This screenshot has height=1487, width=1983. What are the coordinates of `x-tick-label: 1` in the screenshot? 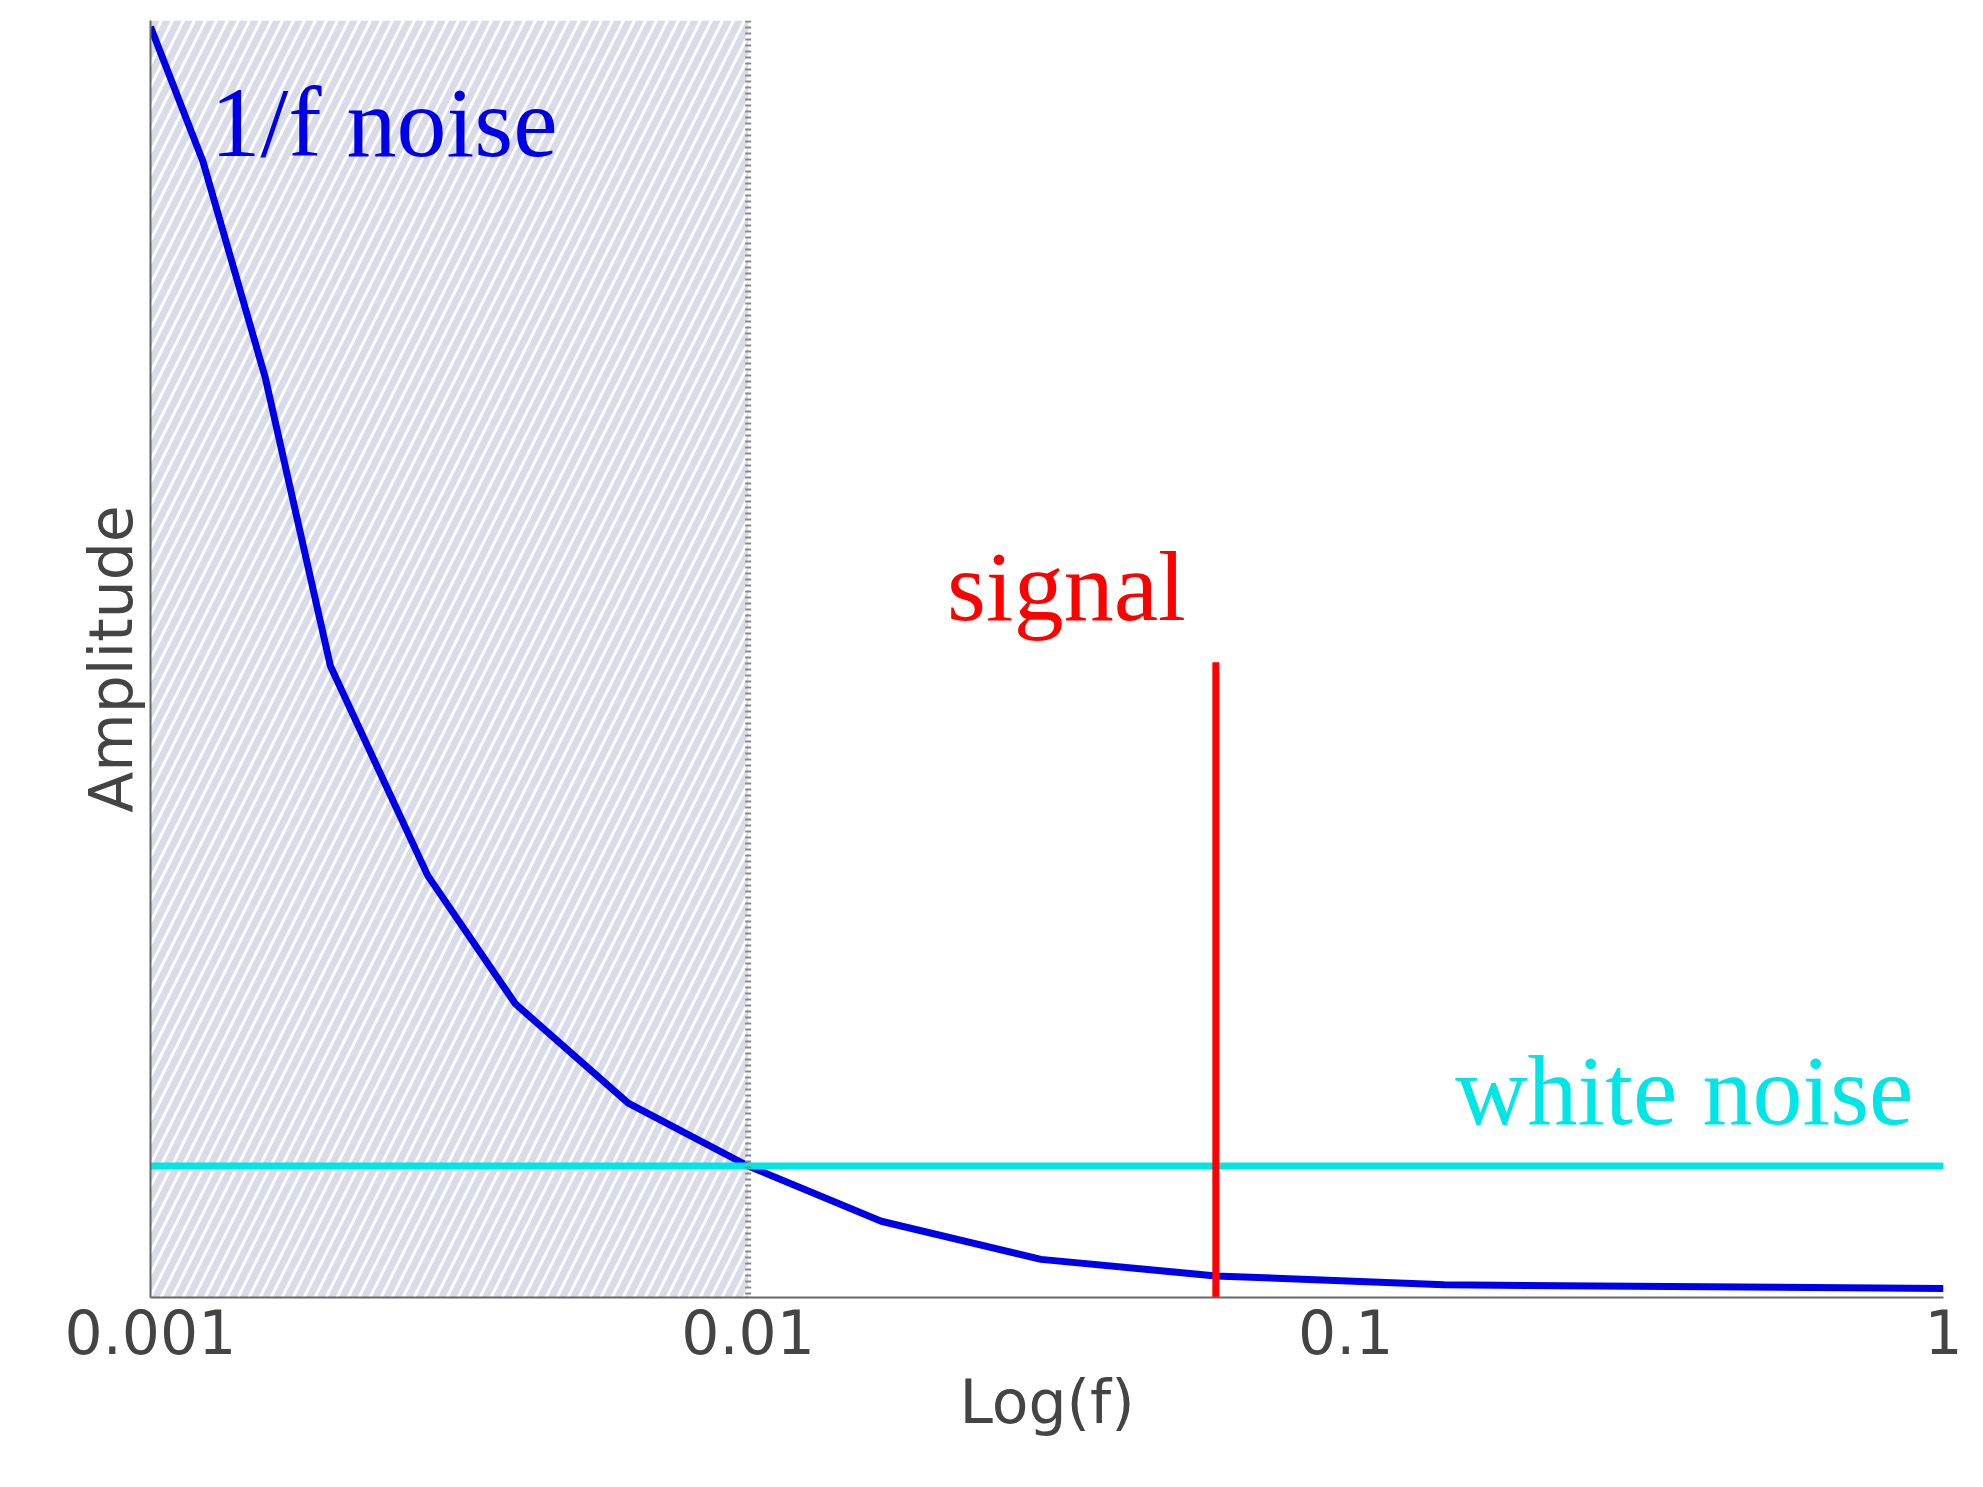 It's located at (1943, 1332).